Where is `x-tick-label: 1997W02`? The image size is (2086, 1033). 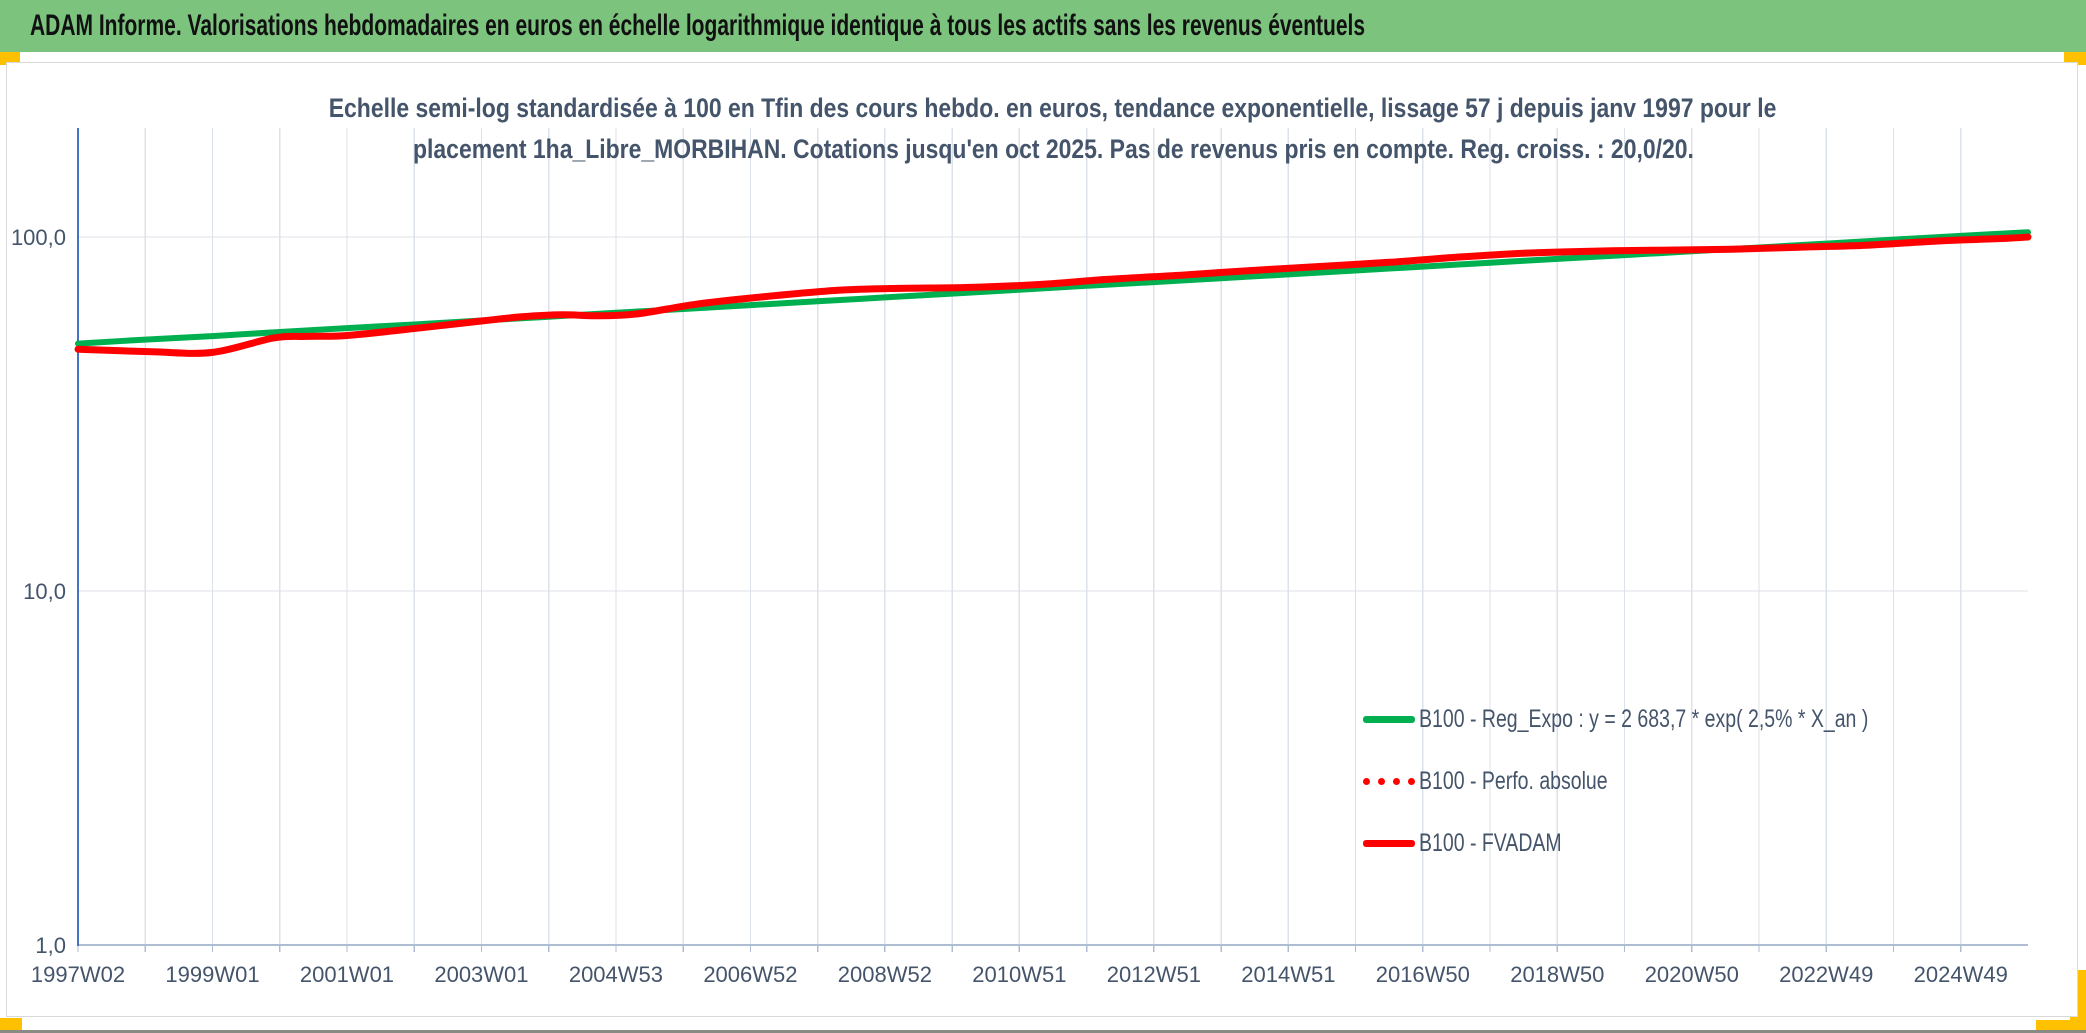
x-tick-label: 1997W02 is located at coordinates (78, 974).